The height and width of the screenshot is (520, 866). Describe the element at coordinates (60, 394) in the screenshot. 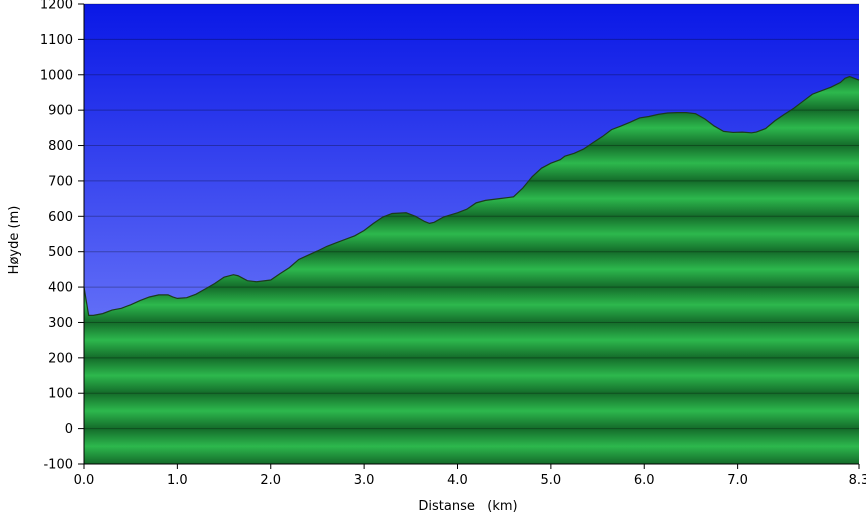

I see `y-tick-label: 100` at that location.